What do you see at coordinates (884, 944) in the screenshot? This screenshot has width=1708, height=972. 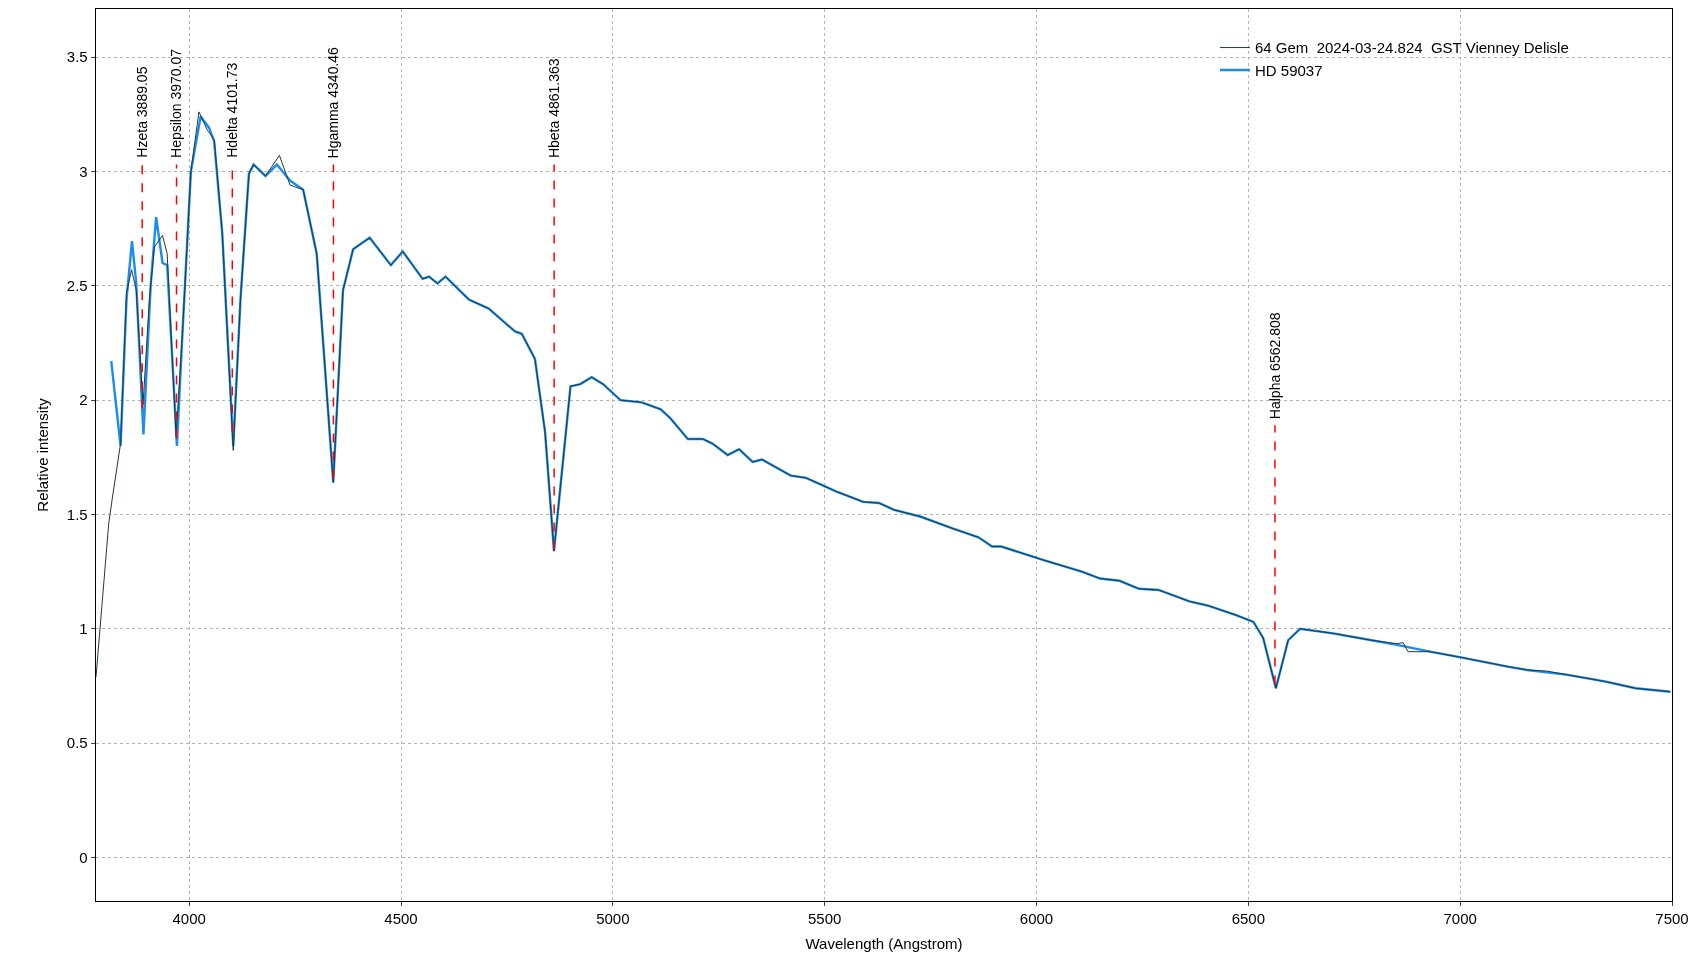 I see `x-axis-title: Wavelength (Angstrom)` at bounding box center [884, 944].